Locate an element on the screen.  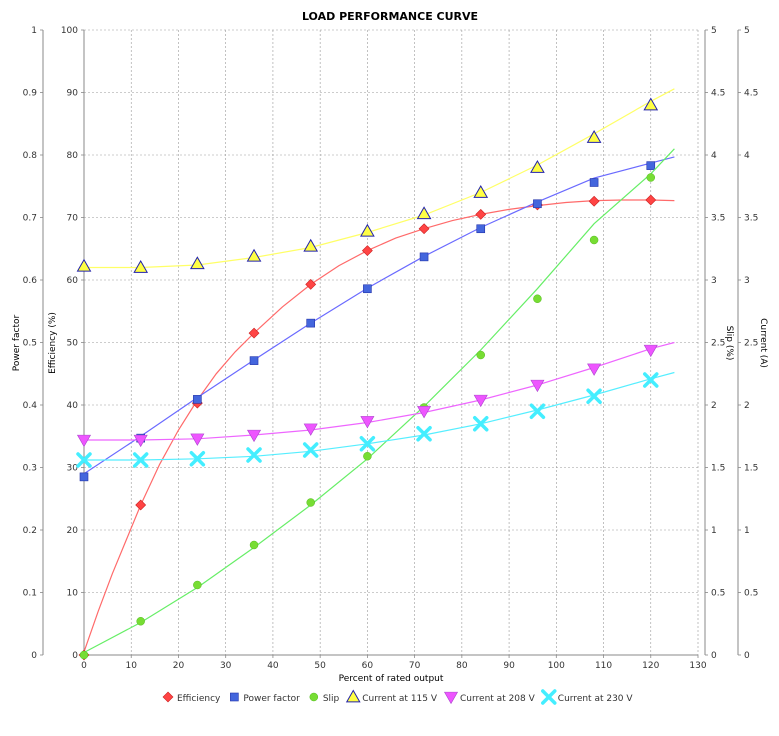
efficiency-tick-label: 90 is located at coordinates (73, 94).